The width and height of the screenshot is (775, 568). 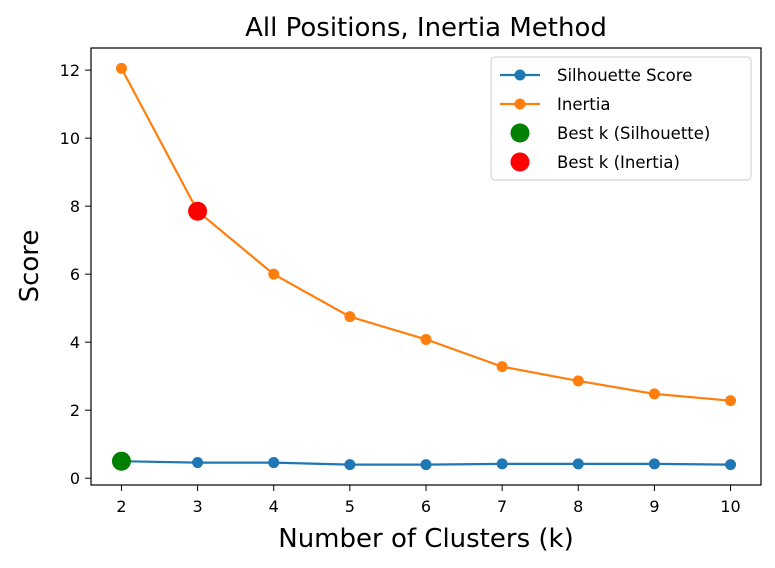 What do you see at coordinates (75, 342) in the screenshot?
I see `y-tick-label: 4` at bounding box center [75, 342].